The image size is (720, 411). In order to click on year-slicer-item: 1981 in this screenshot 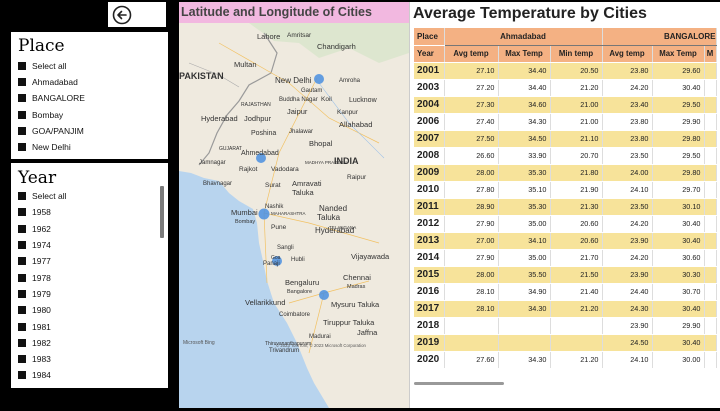, I will do `click(92, 326)`.